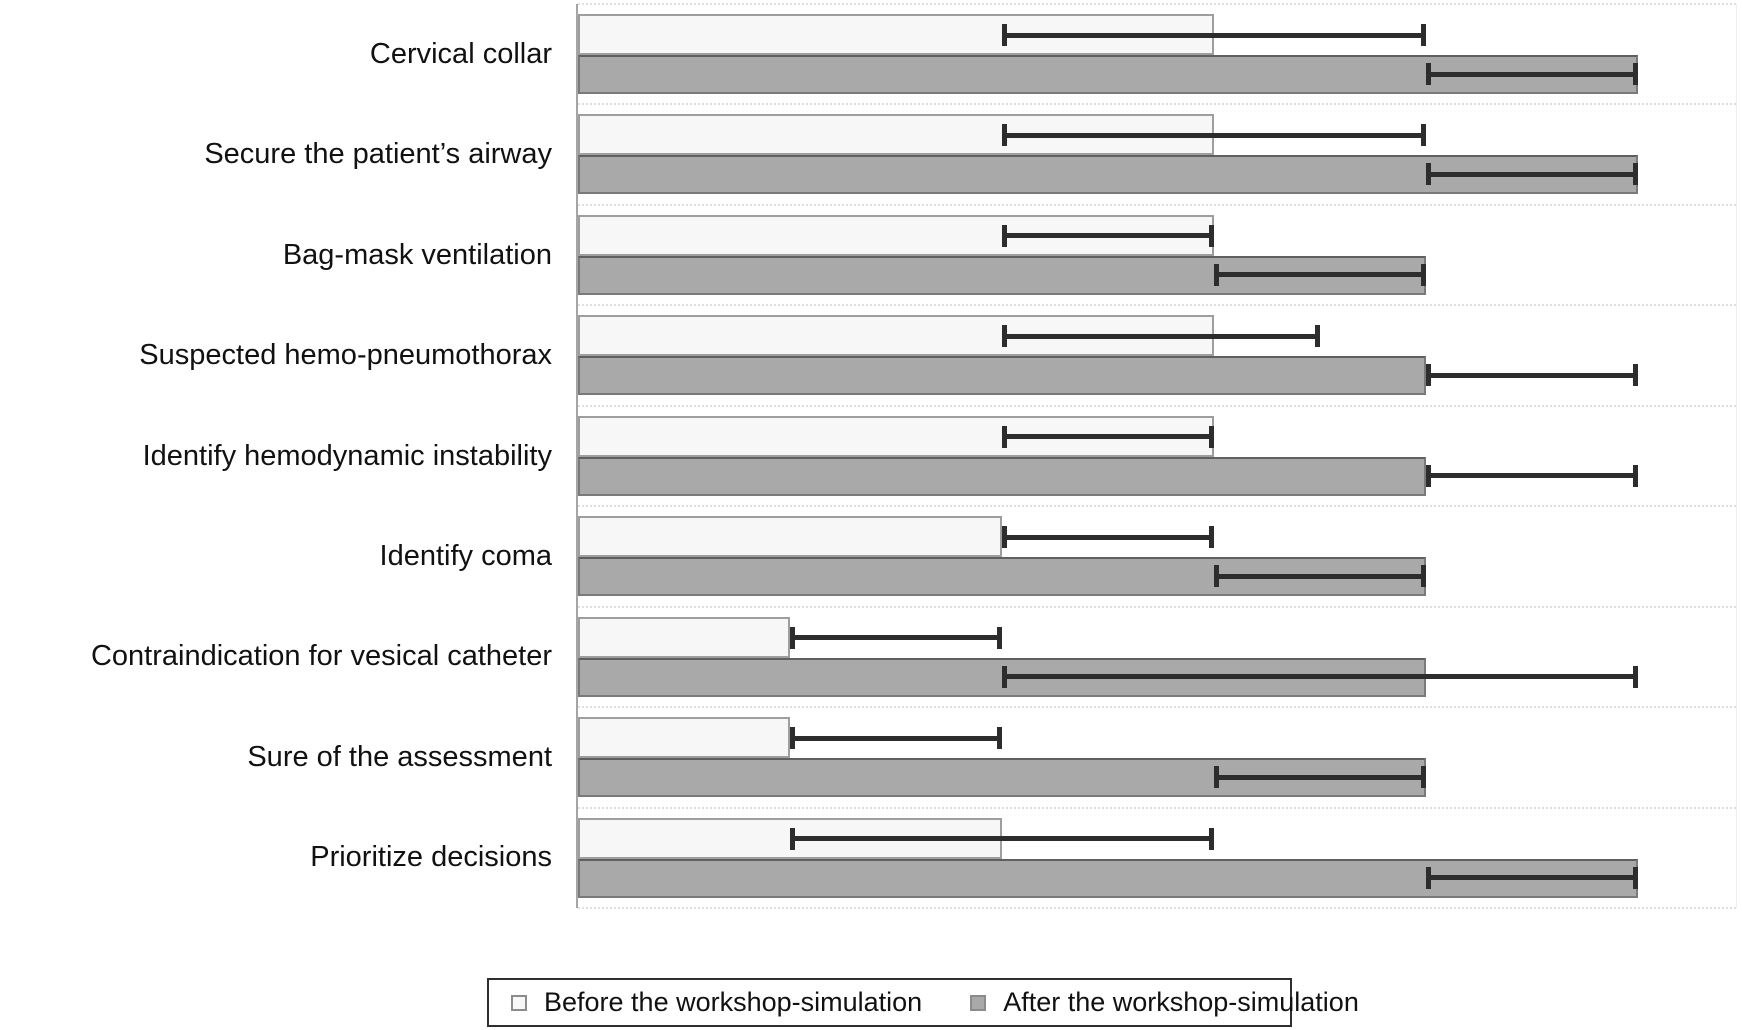  I want to click on category-label: Secure the patient’s airway, so click(378, 154).